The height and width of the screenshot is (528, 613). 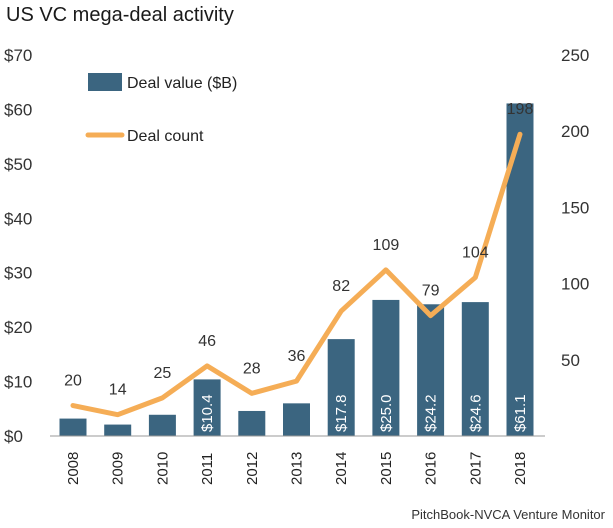 I want to click on x-tick-label: 2010, so click(x=162, y=468).